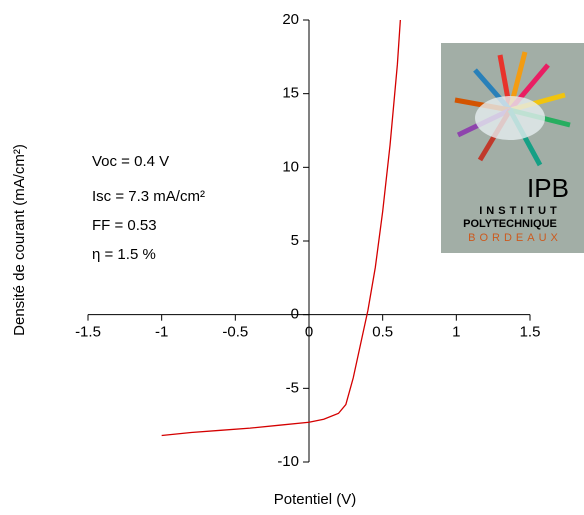  I want to click on logo-text: INSTITUT, so click(520, 211).